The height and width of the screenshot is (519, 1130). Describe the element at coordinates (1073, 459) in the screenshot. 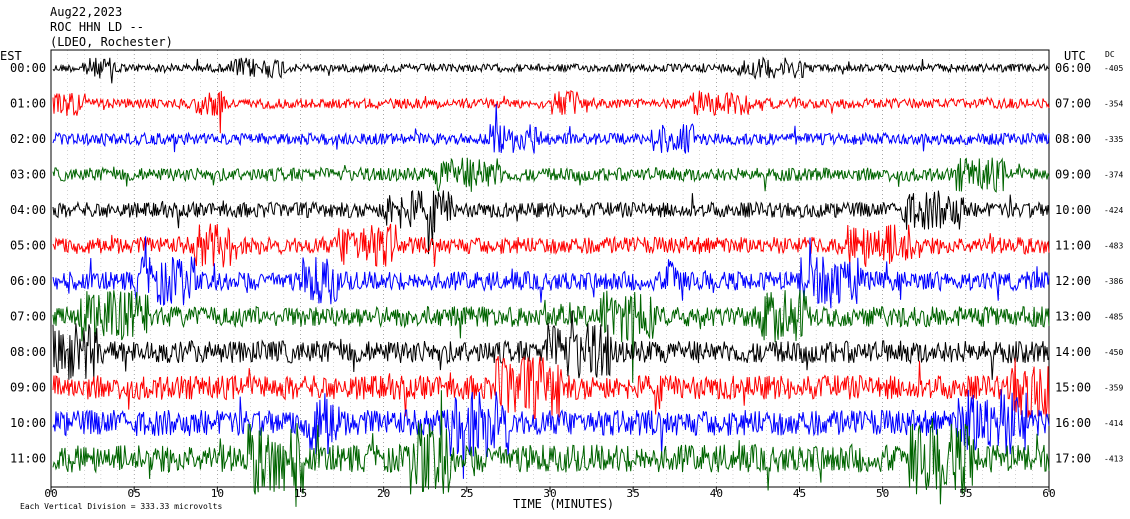

I see `utc-label: 17:00` at that location.